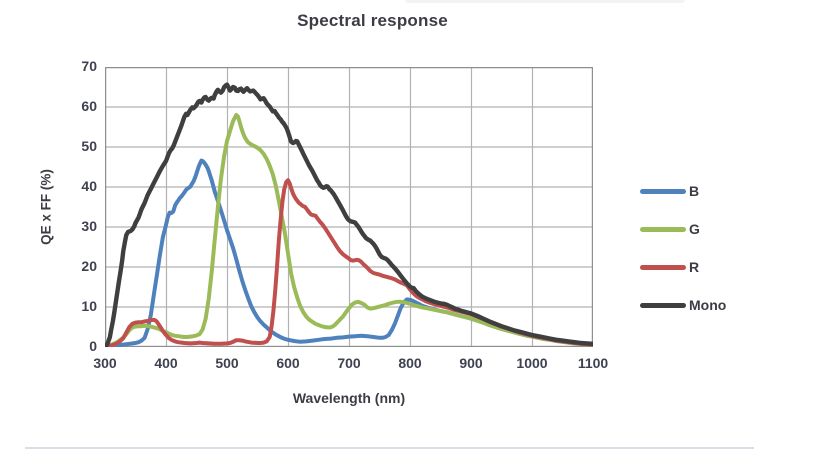 Image resolution: width=830 pixels, height=452 pixels. What do you see at coordinates (471, 363) in the screenshot?
I see `x-tick-label-900: 900` at bounding box center [471, 363].